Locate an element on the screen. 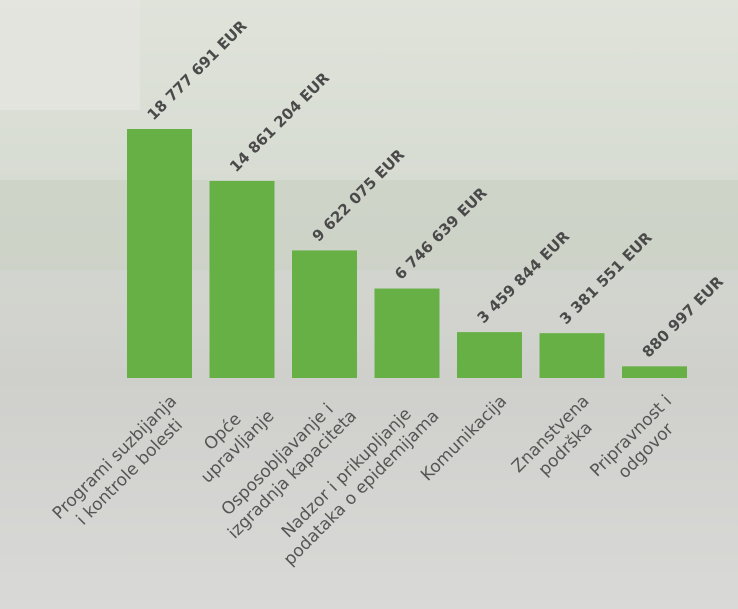 The image size is (738, 609). wall is located at coordinates (369, 300).